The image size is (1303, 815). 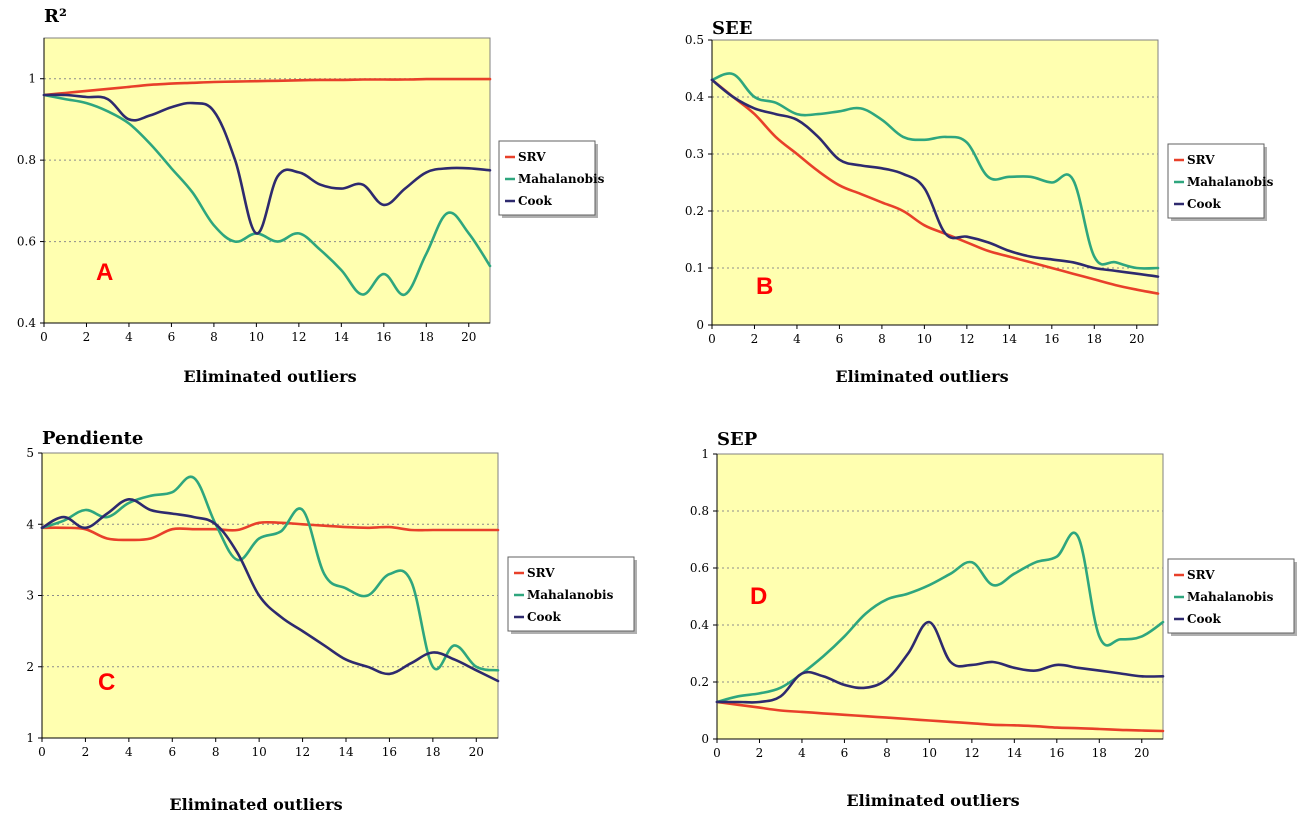 I want to click on panel-letter: C, so click(x=106, y=682).